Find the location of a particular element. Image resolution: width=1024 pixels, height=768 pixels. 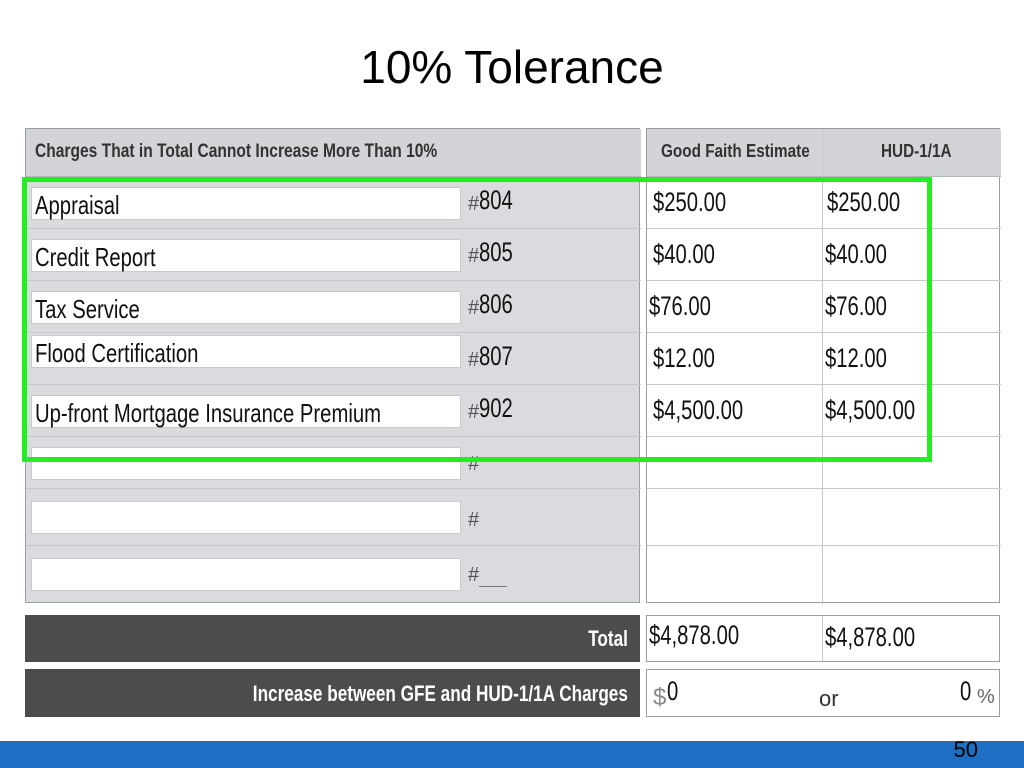

charge-name-field: Flood Certification is located at coordinates (246, 351).